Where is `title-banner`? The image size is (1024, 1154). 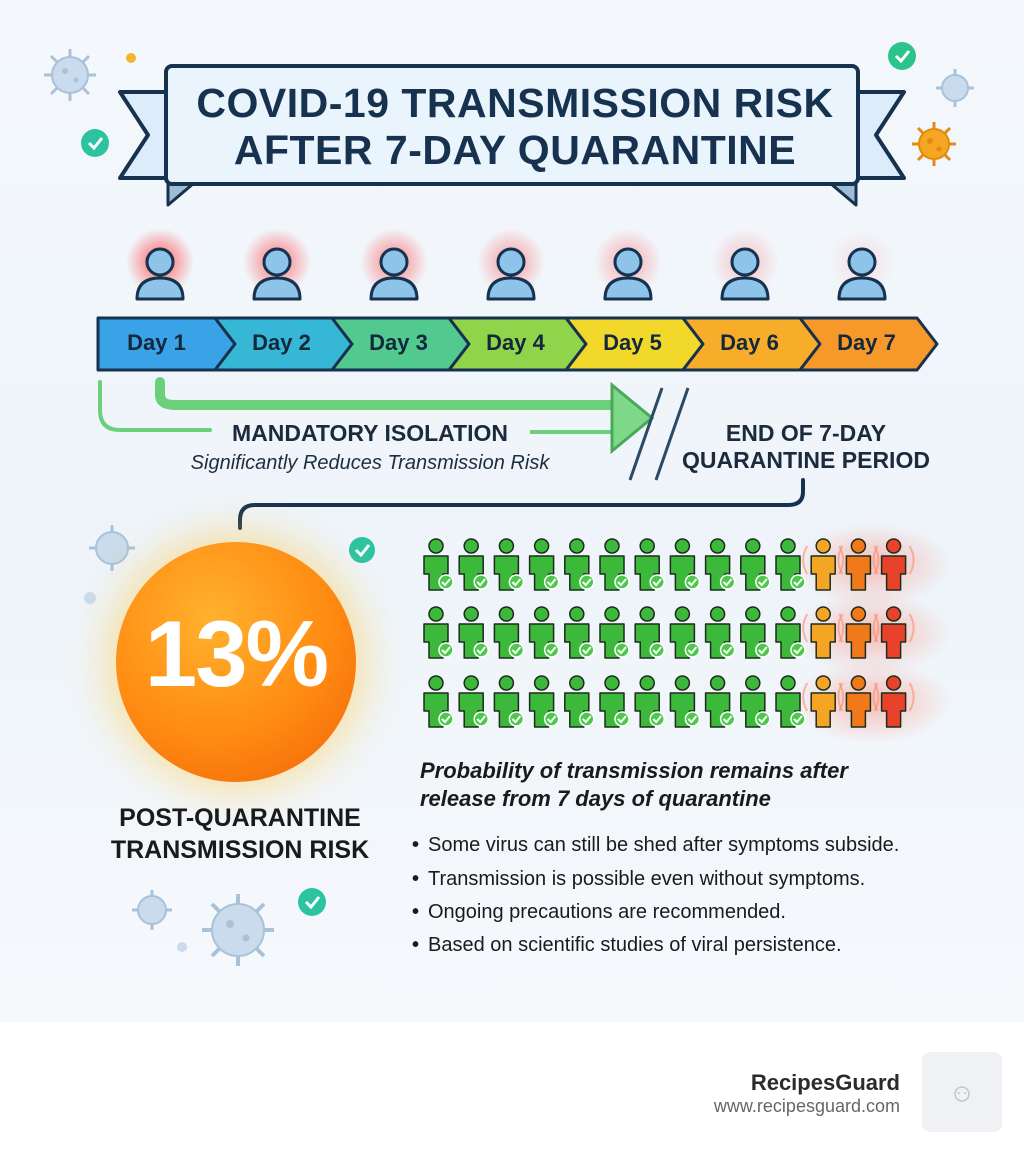 title-banner is located at coordinates (512, 135).